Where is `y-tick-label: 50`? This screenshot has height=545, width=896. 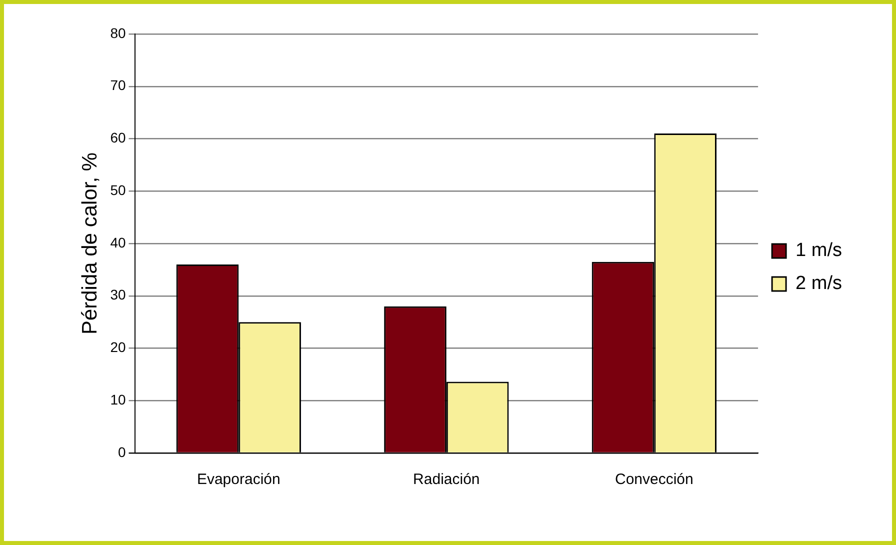
y-tick-label: 50 is located at coordinates (118, 190).